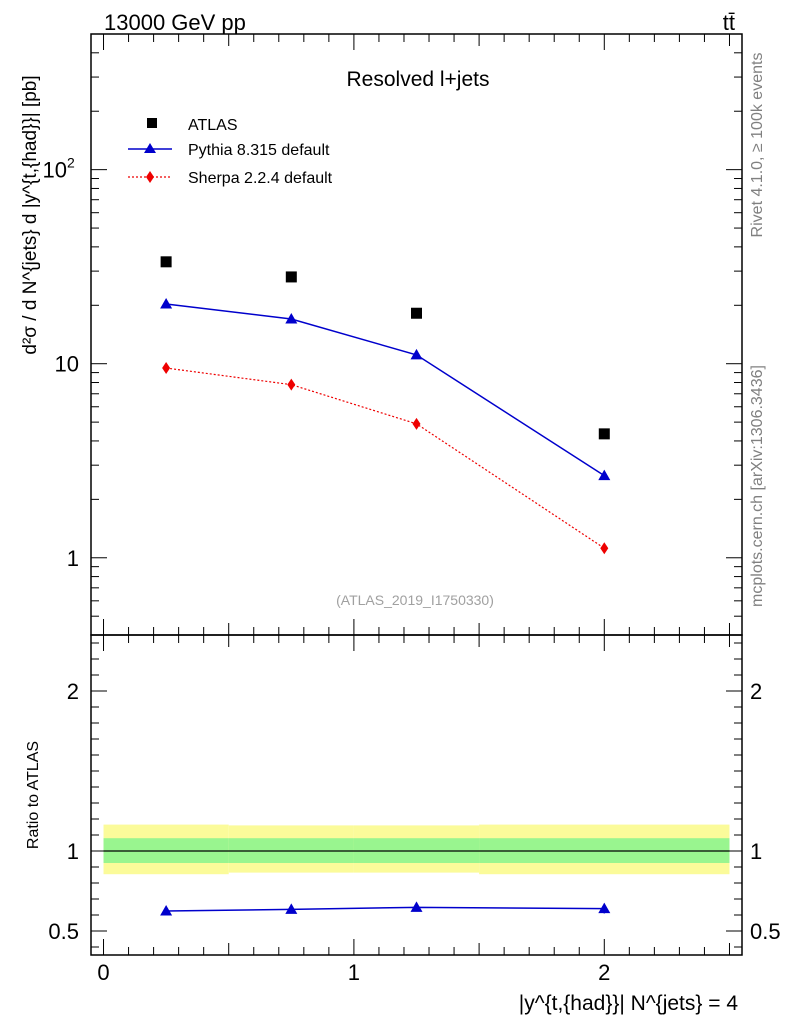 The height and width of the screenshot is (1024, 786). I want to click on rivet-version-label: Rivet 4.1.0, ≥ 100k events, so click(757, 145).